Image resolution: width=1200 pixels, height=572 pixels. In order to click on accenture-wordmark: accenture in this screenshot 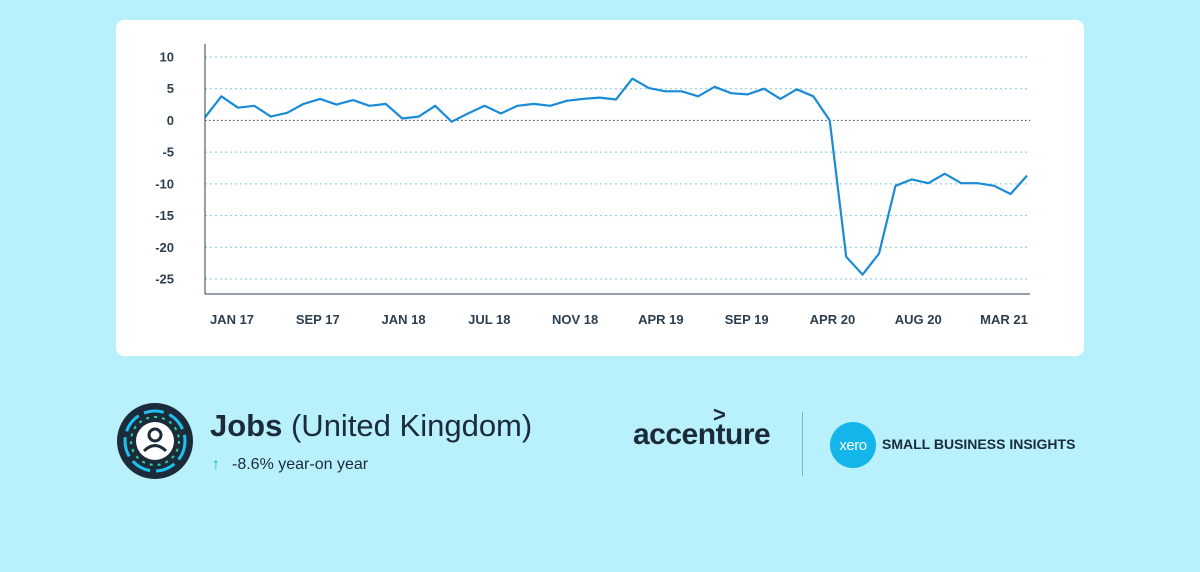, I will do `click(702, 434)`.